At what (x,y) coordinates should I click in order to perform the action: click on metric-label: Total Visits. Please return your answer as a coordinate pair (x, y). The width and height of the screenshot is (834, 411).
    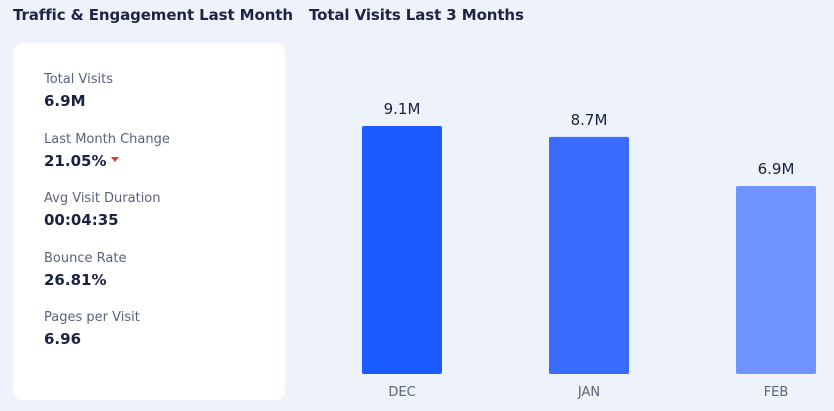
    Looking at the image, I should click on (78, 79).